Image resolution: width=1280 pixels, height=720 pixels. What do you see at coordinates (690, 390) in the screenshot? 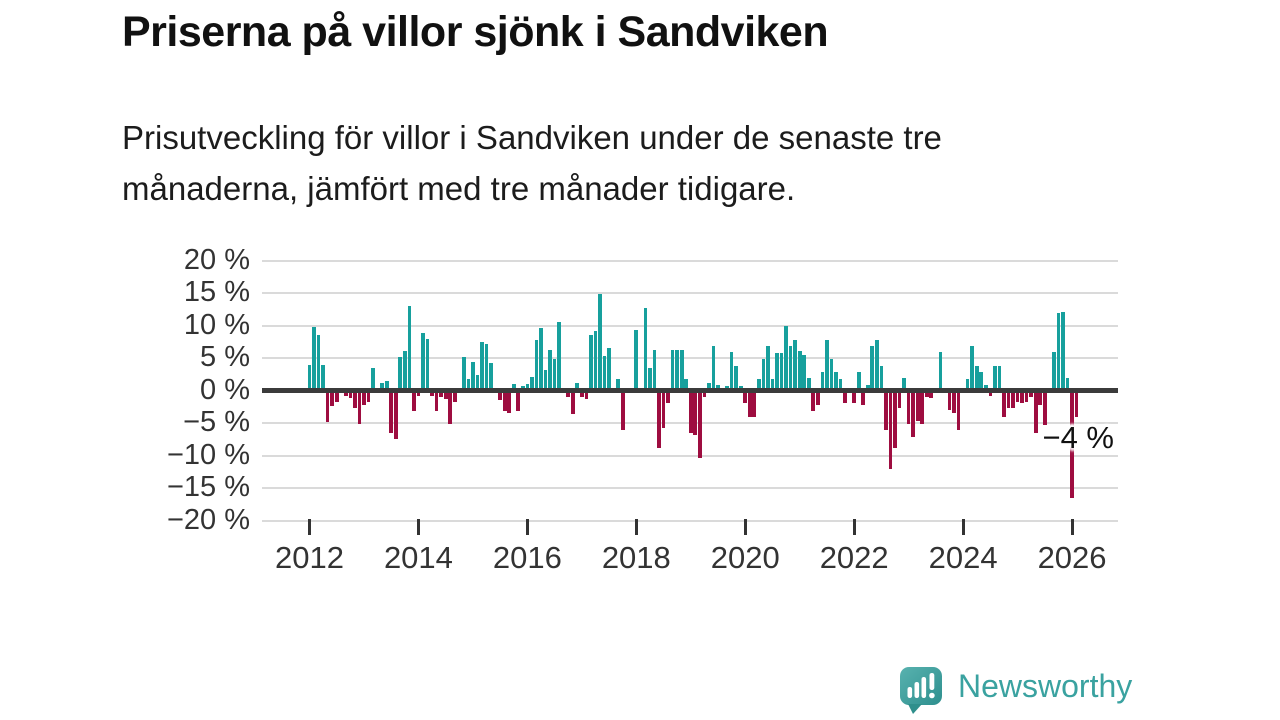
I see `zero-baseline` at bounding box center [690, 390].